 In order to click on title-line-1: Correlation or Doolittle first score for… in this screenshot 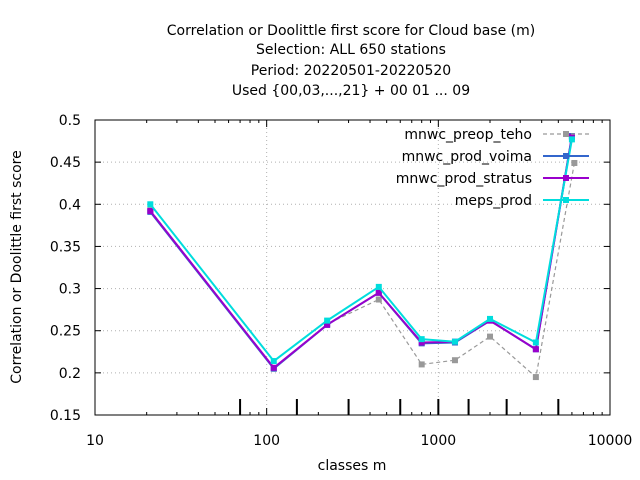, I will do `click(351, 31)`.